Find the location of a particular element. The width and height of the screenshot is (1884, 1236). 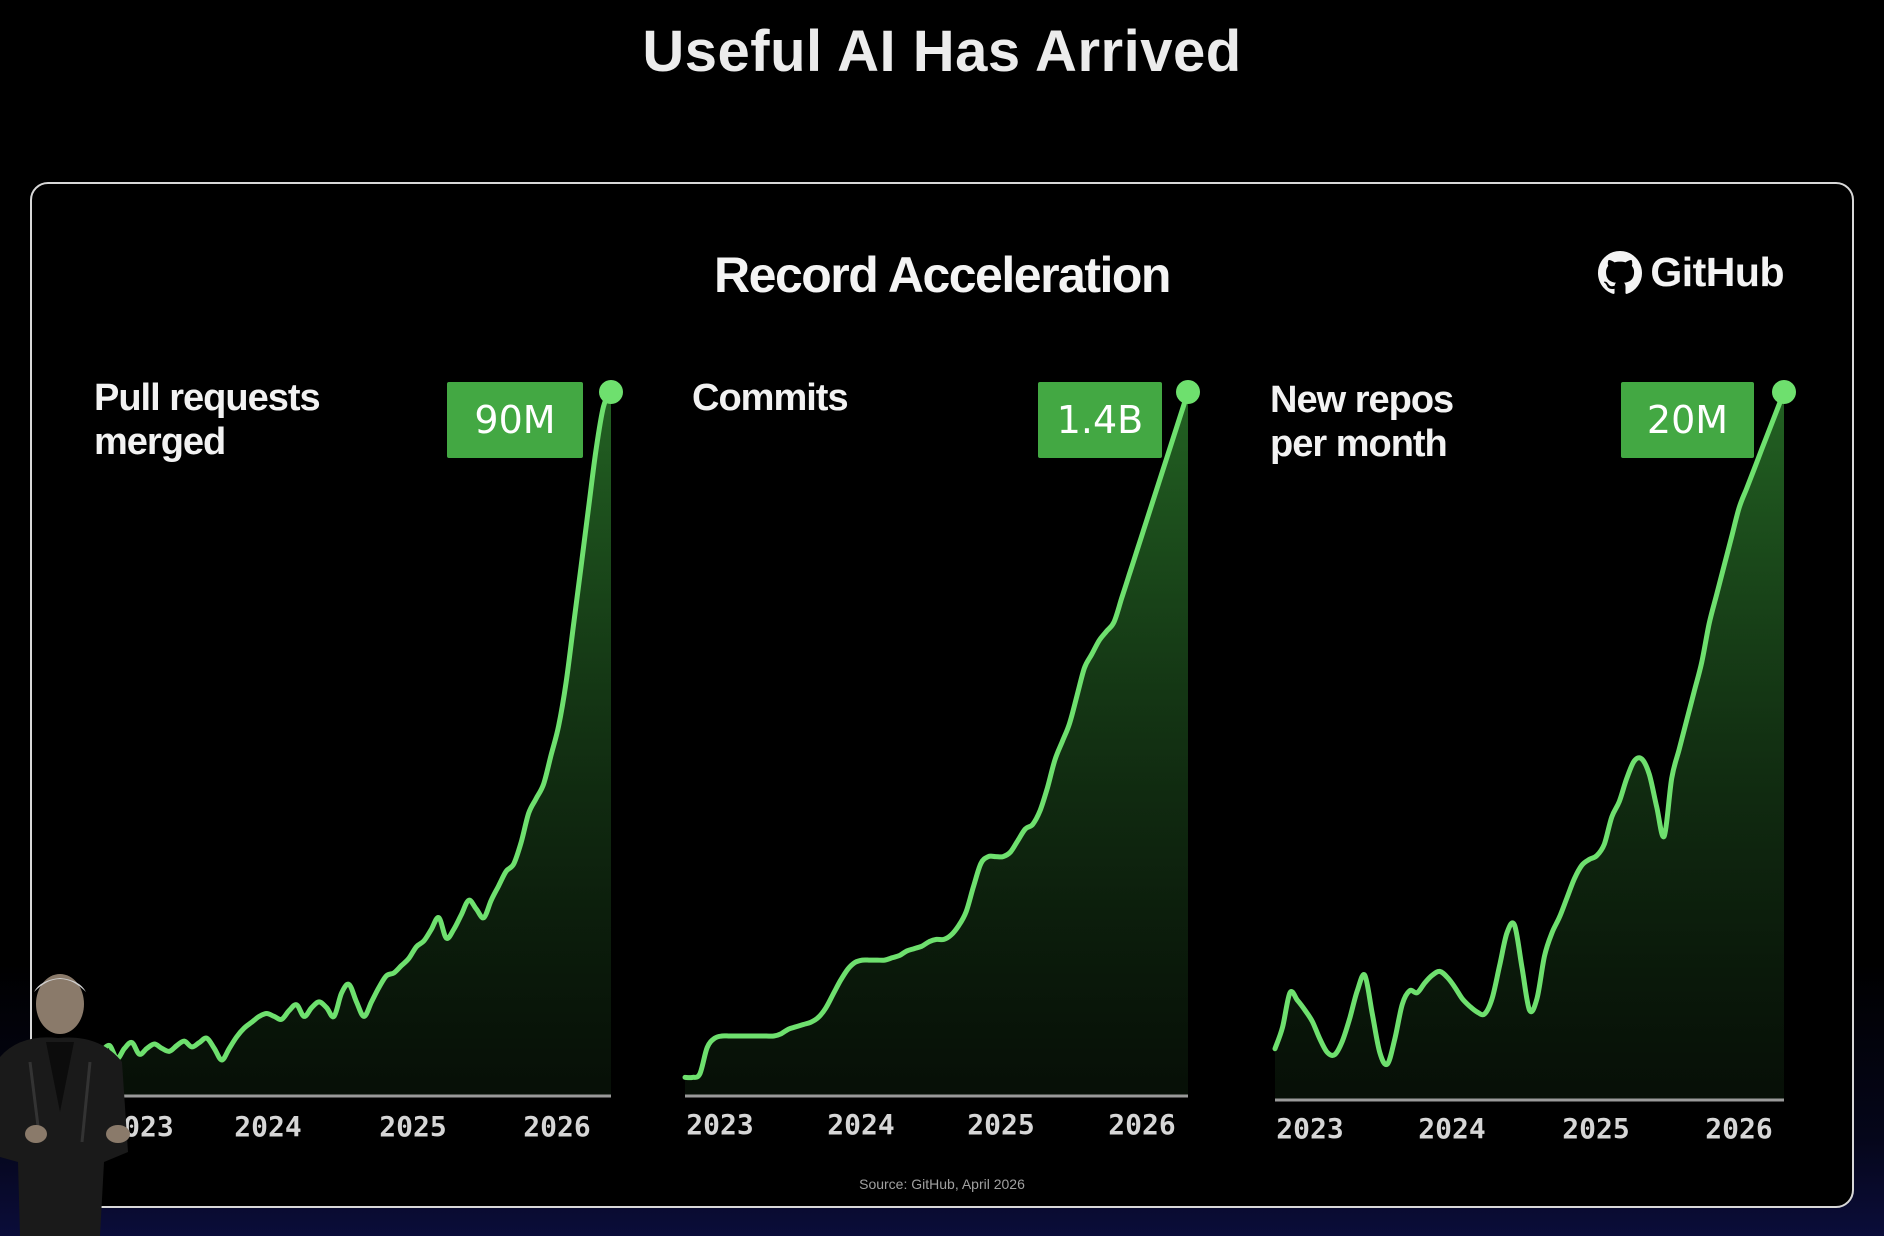

chart-1-tick-label: 2025 is located at coordinates (412, 1126).